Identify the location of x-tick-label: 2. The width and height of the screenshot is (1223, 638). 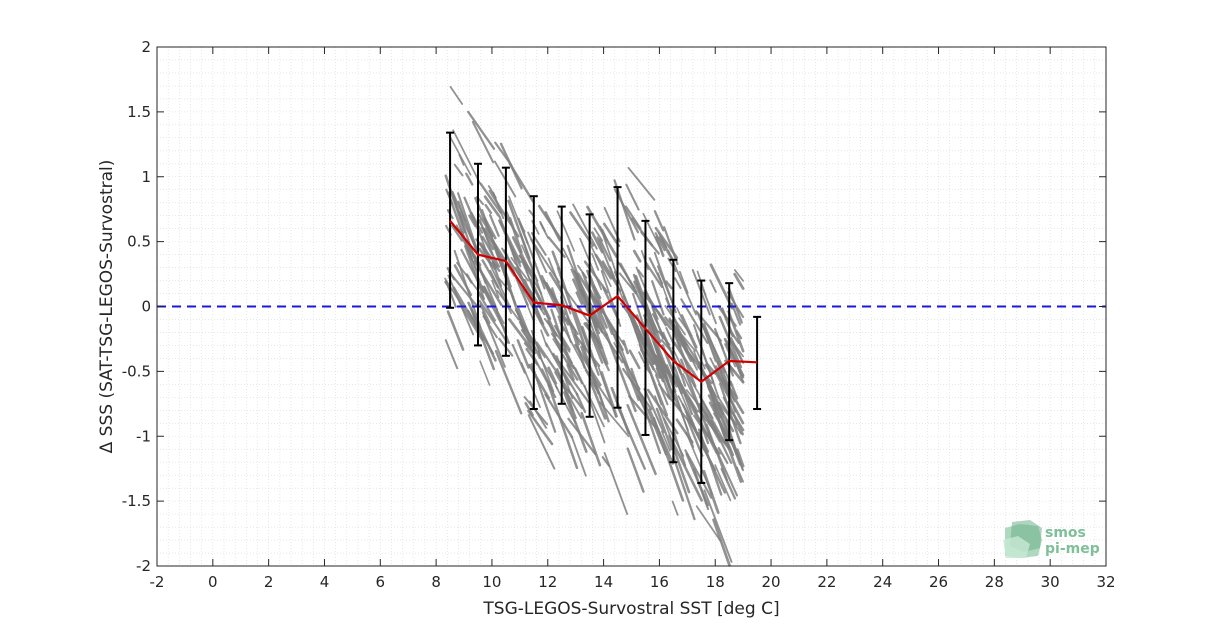
(269, 582).